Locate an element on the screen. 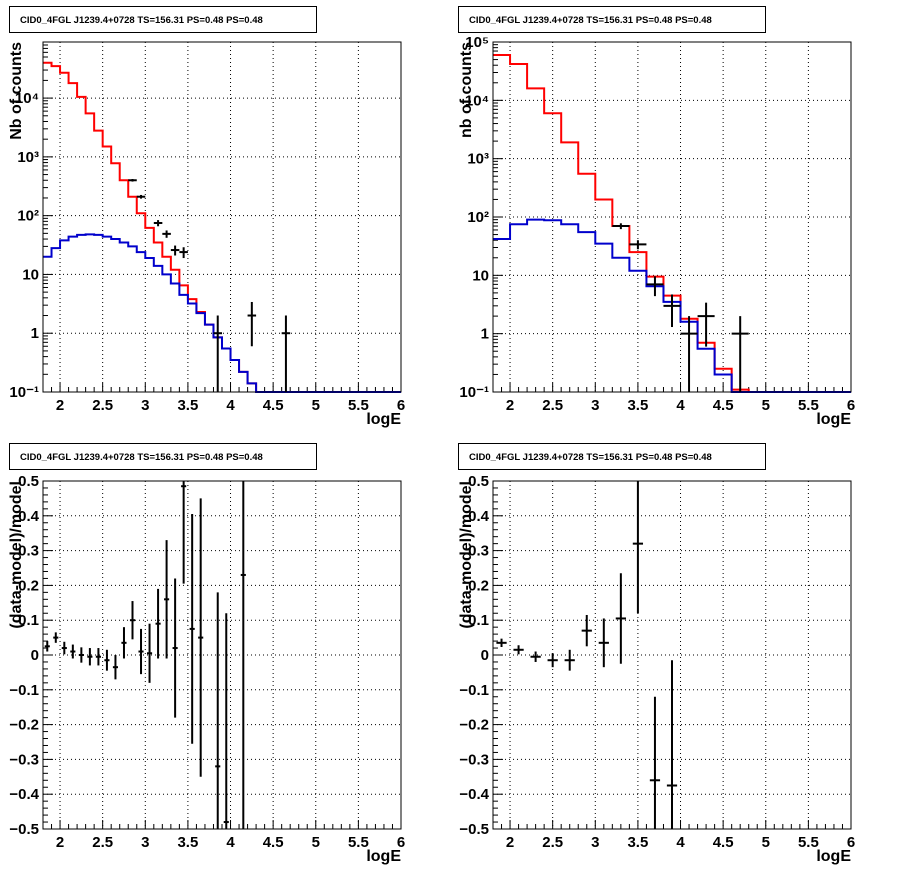 Image resolution: width=898 pixels, height=875 pixels. y-axis-label: Nb of counts is located at coordinates (16, 91).